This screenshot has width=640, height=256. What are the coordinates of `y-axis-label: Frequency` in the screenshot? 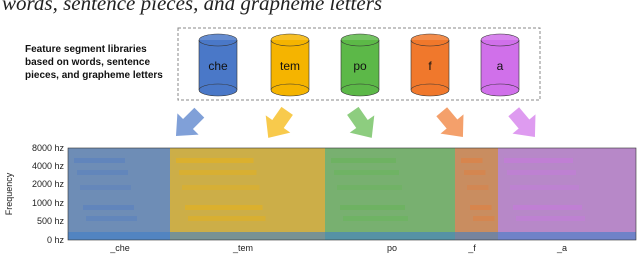 It's located at (9, 193).